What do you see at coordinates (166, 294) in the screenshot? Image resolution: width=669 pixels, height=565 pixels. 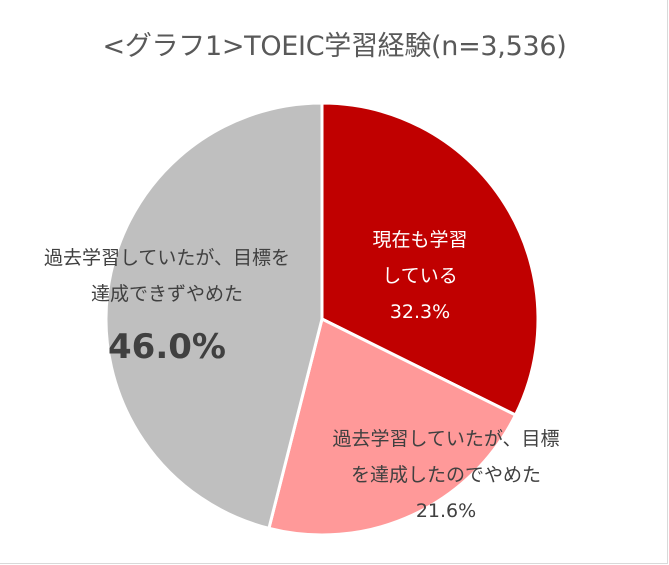 I see `slice-label-line: 達成できずやめた` at bounding box center [166, 294].